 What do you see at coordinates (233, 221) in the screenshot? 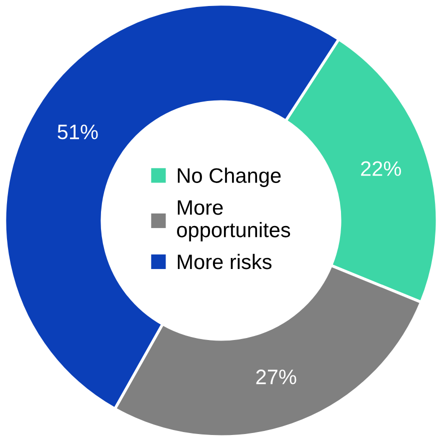
I see `legend-label: More opportunites` at bounding box center [233, 221].